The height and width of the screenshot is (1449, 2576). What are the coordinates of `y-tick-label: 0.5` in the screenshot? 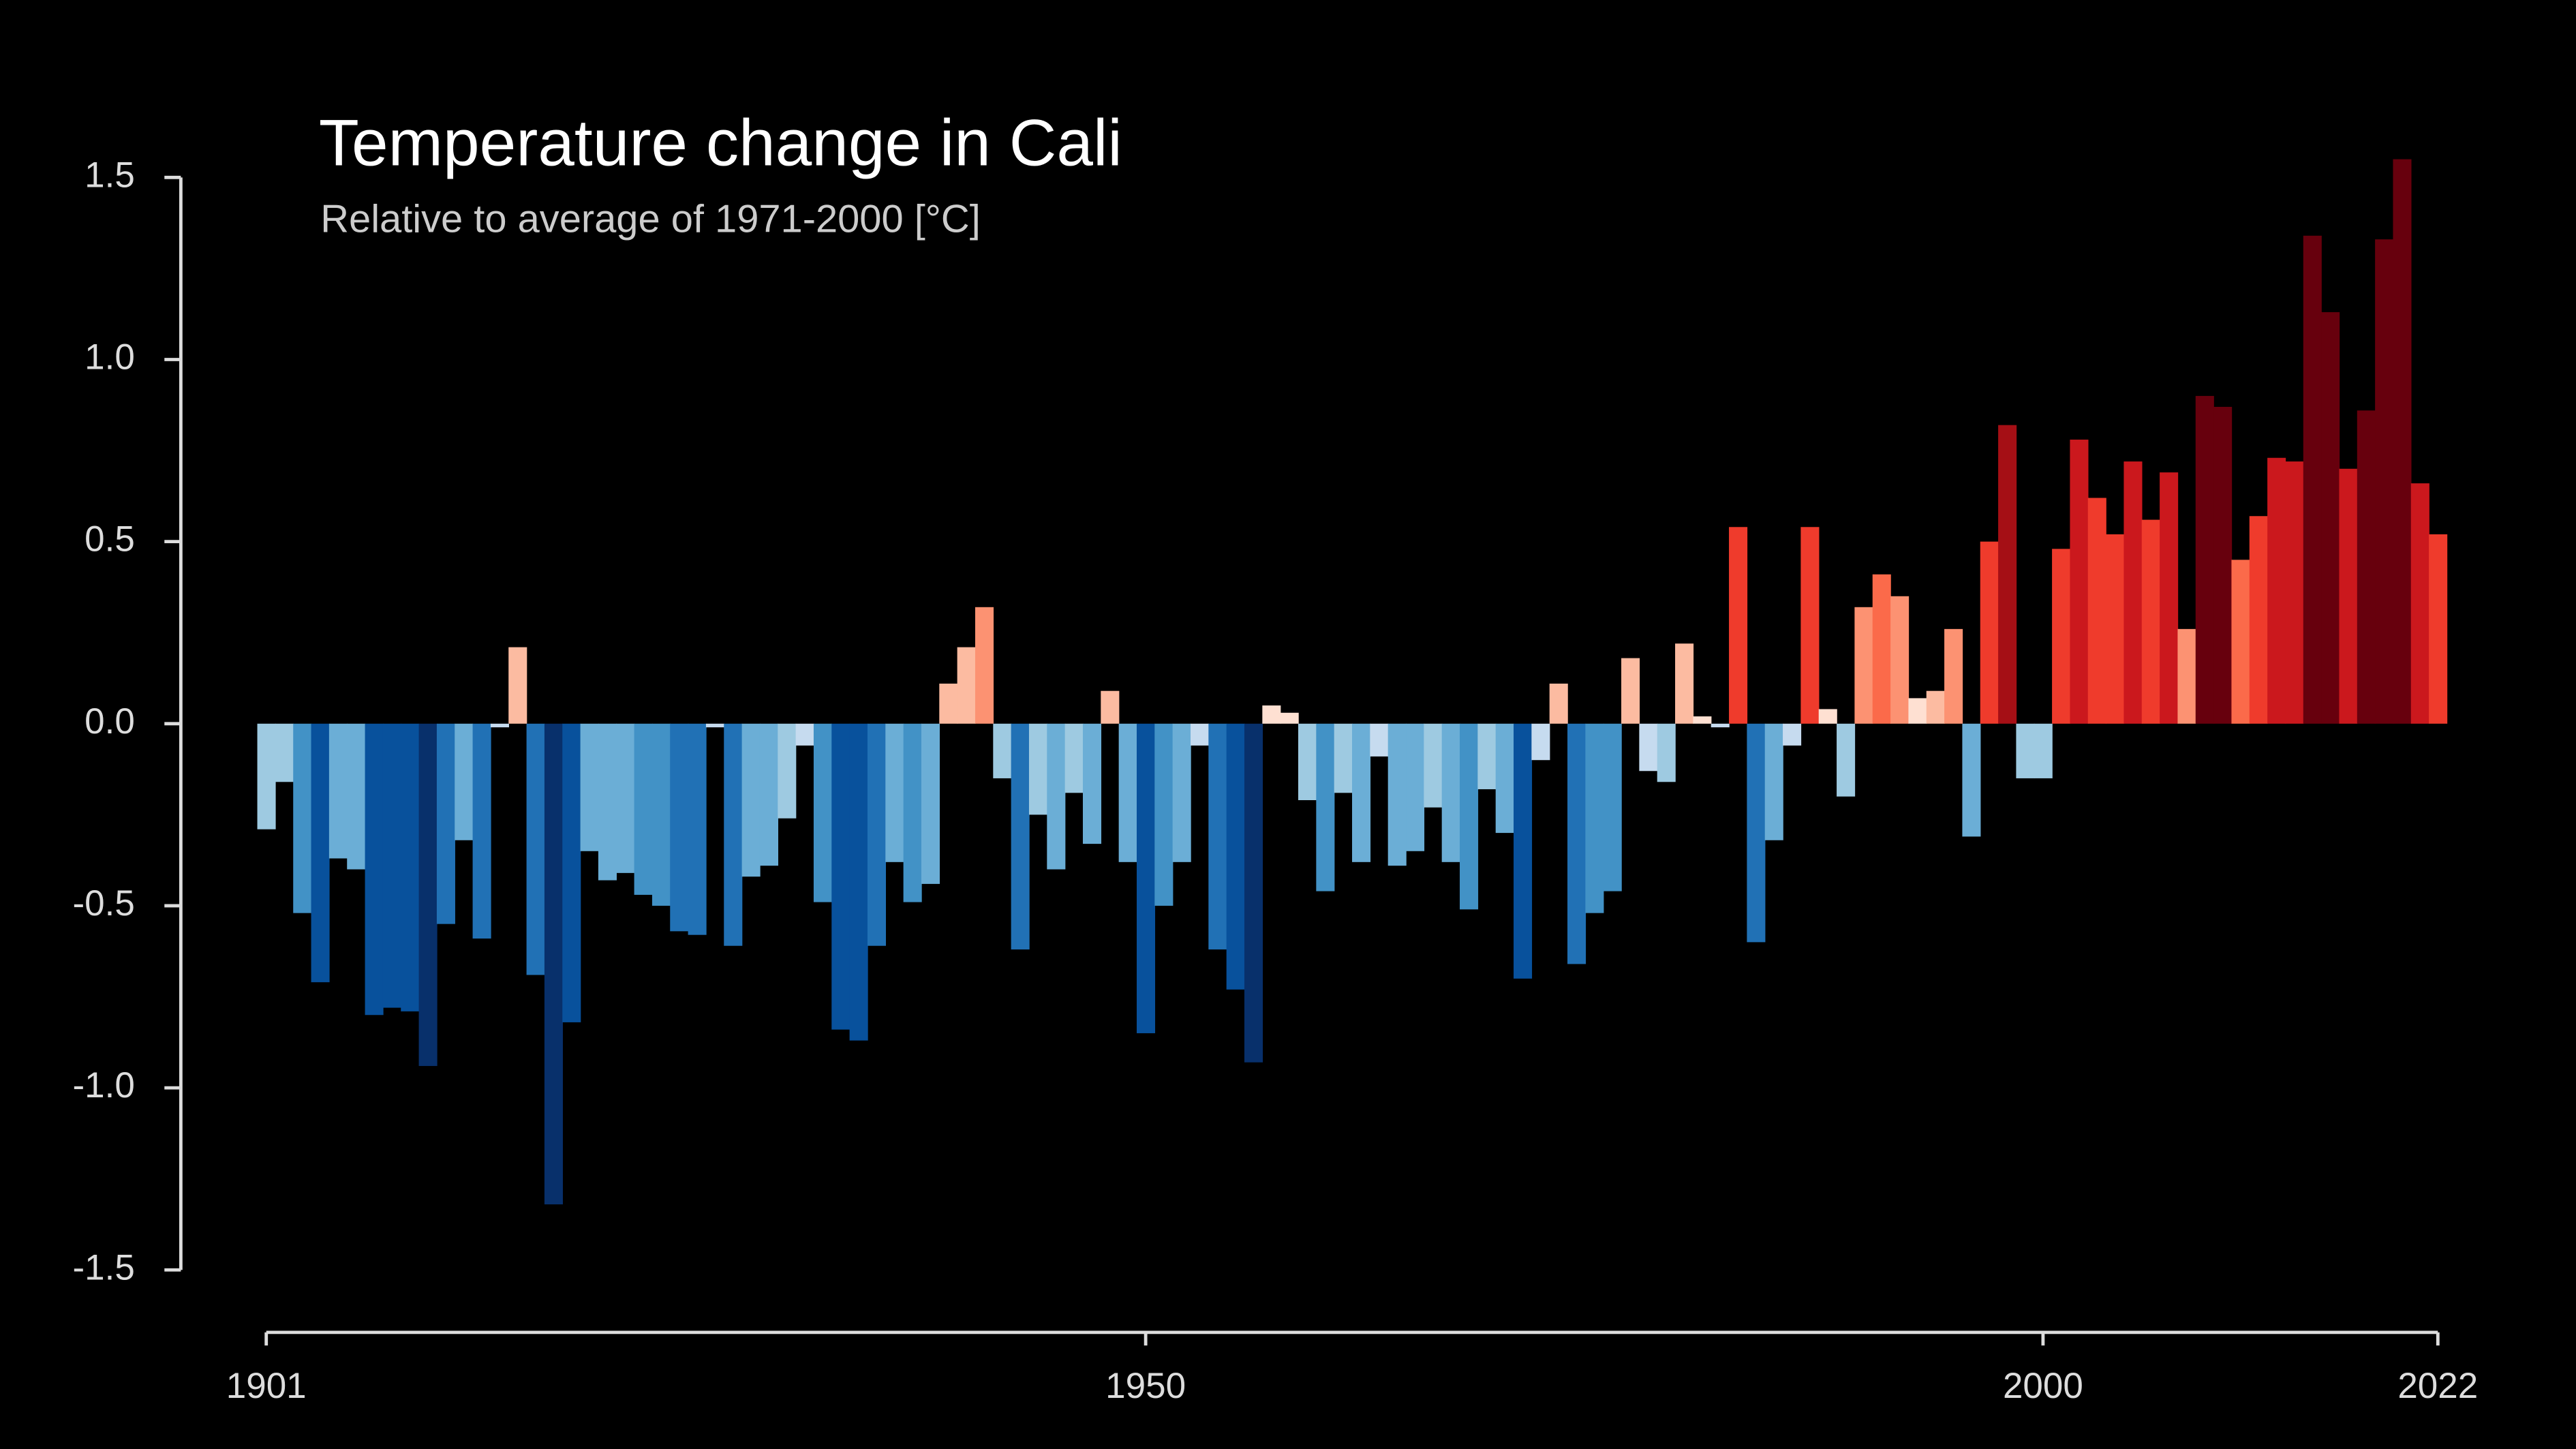 It's located at (110, 539).